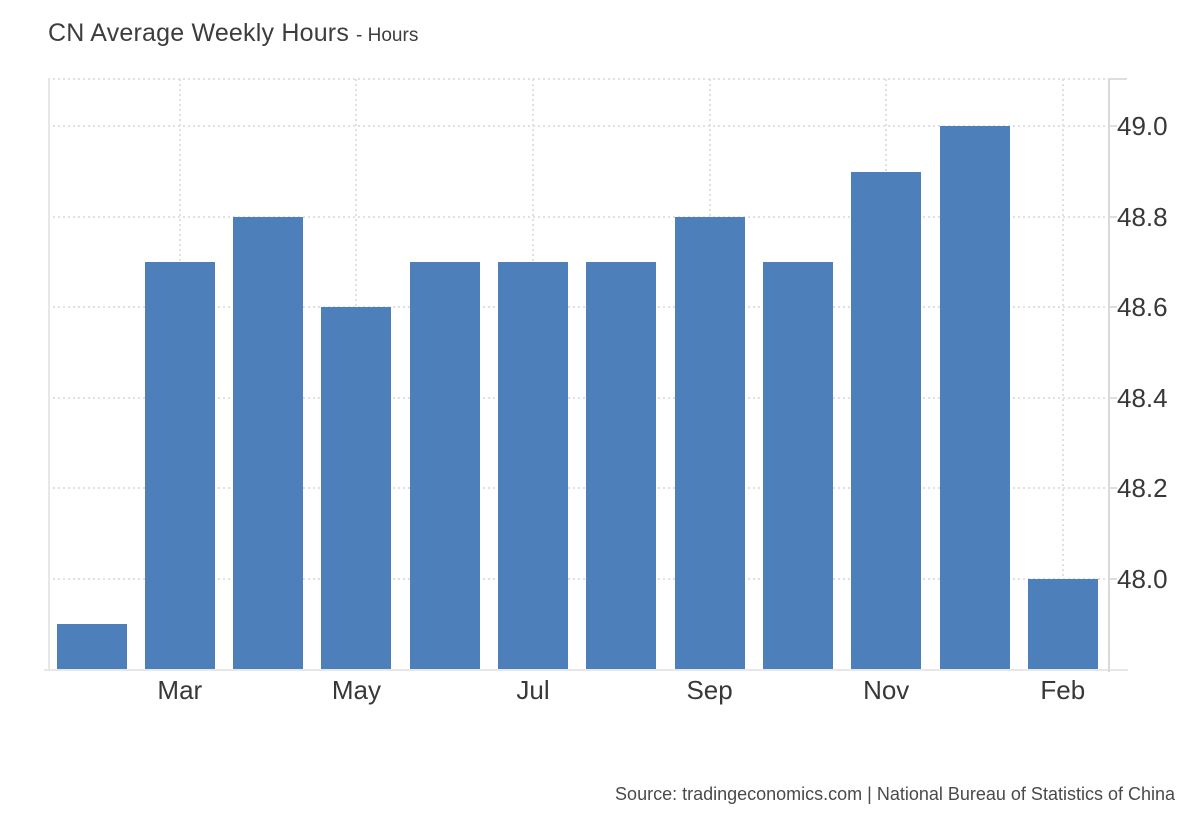  What do you see at coordinates (586, 670) in the screenshot?
I see `plot-bottom-border` at bounding box center [586, 670].